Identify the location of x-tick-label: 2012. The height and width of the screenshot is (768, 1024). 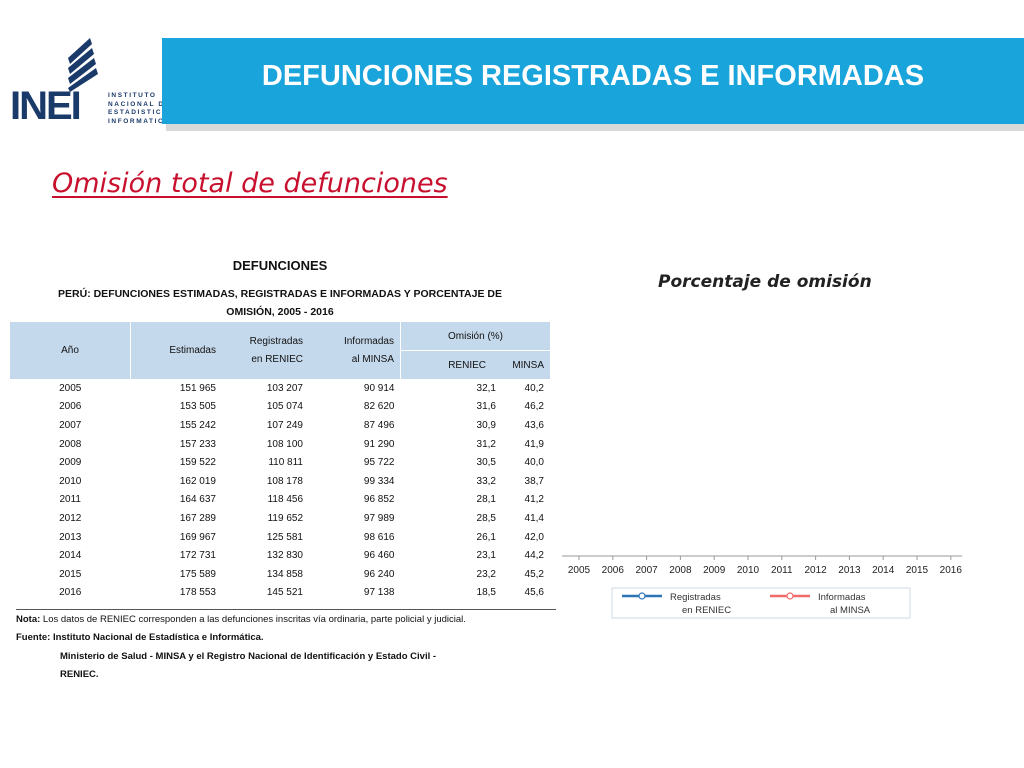
(815, 570).